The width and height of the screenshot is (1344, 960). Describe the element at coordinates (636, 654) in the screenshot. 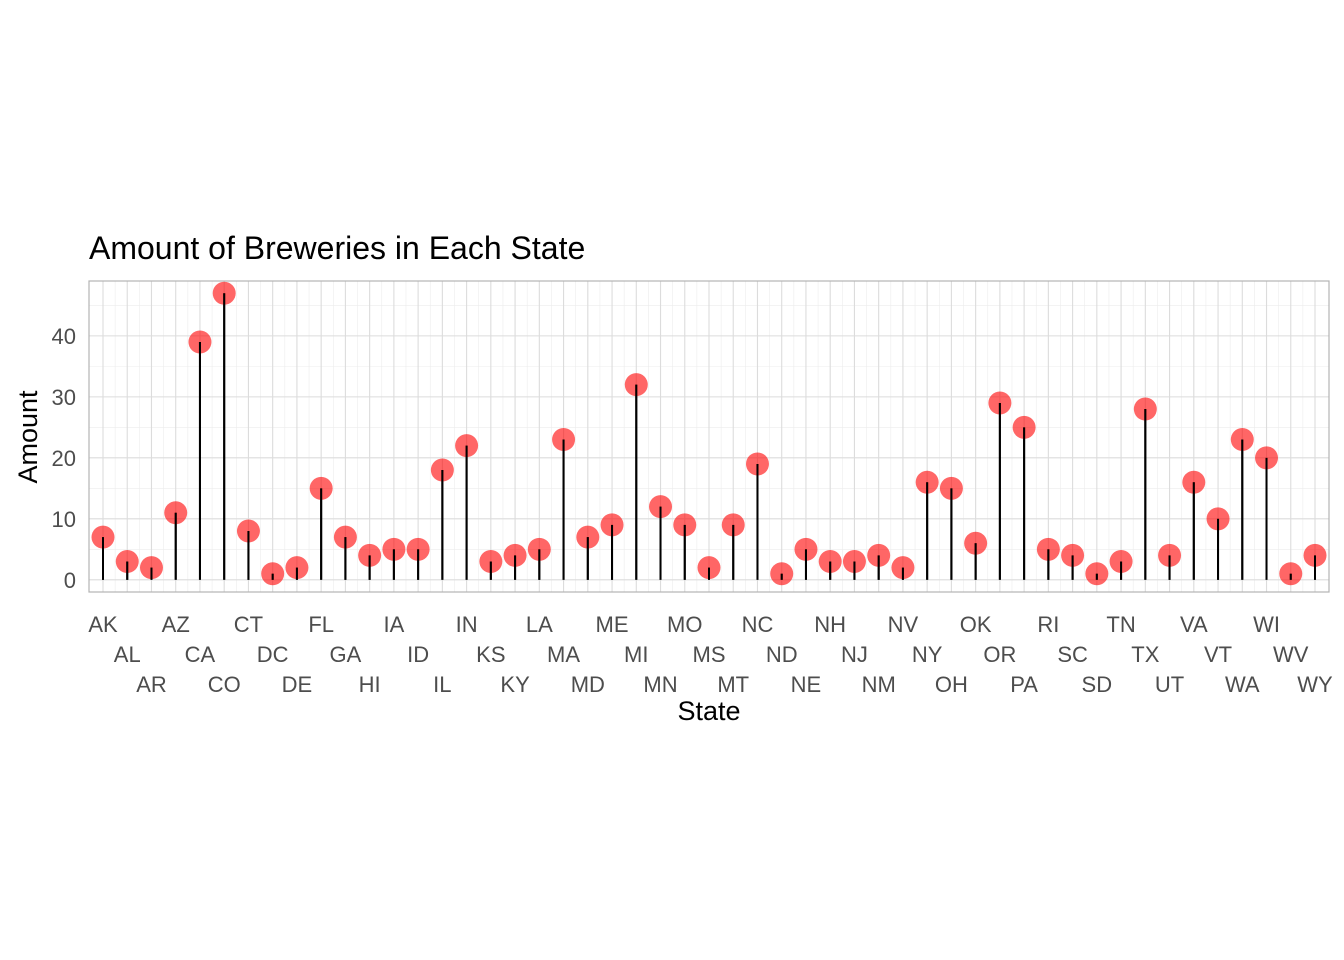

I see `x-tick-label-mi: MI` at that location.